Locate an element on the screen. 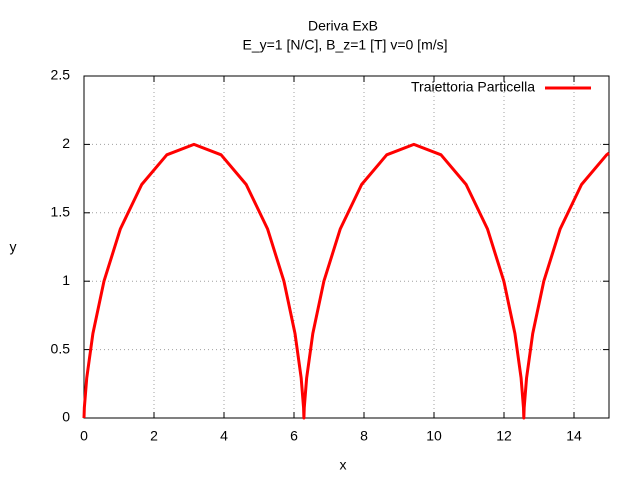 The width and height of the screenshot is (640, 480). y-tick-label: 2.5 is located at coordinates (61, 75).